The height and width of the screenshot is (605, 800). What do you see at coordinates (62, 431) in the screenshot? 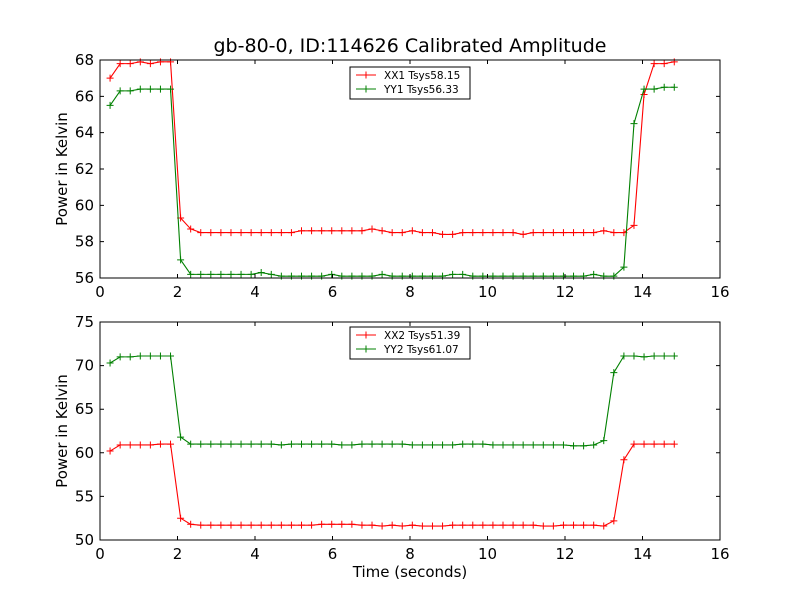
I see `y-axis-label: Power in Kelvin` at bounding box center [62, 431].